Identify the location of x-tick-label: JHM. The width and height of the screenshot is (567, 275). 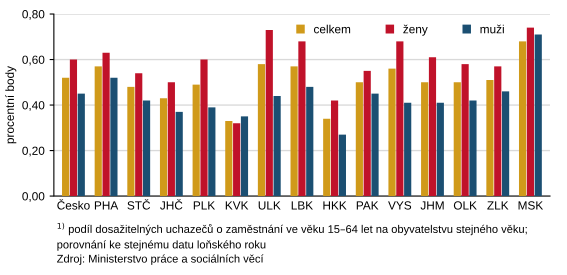
(432, 205).